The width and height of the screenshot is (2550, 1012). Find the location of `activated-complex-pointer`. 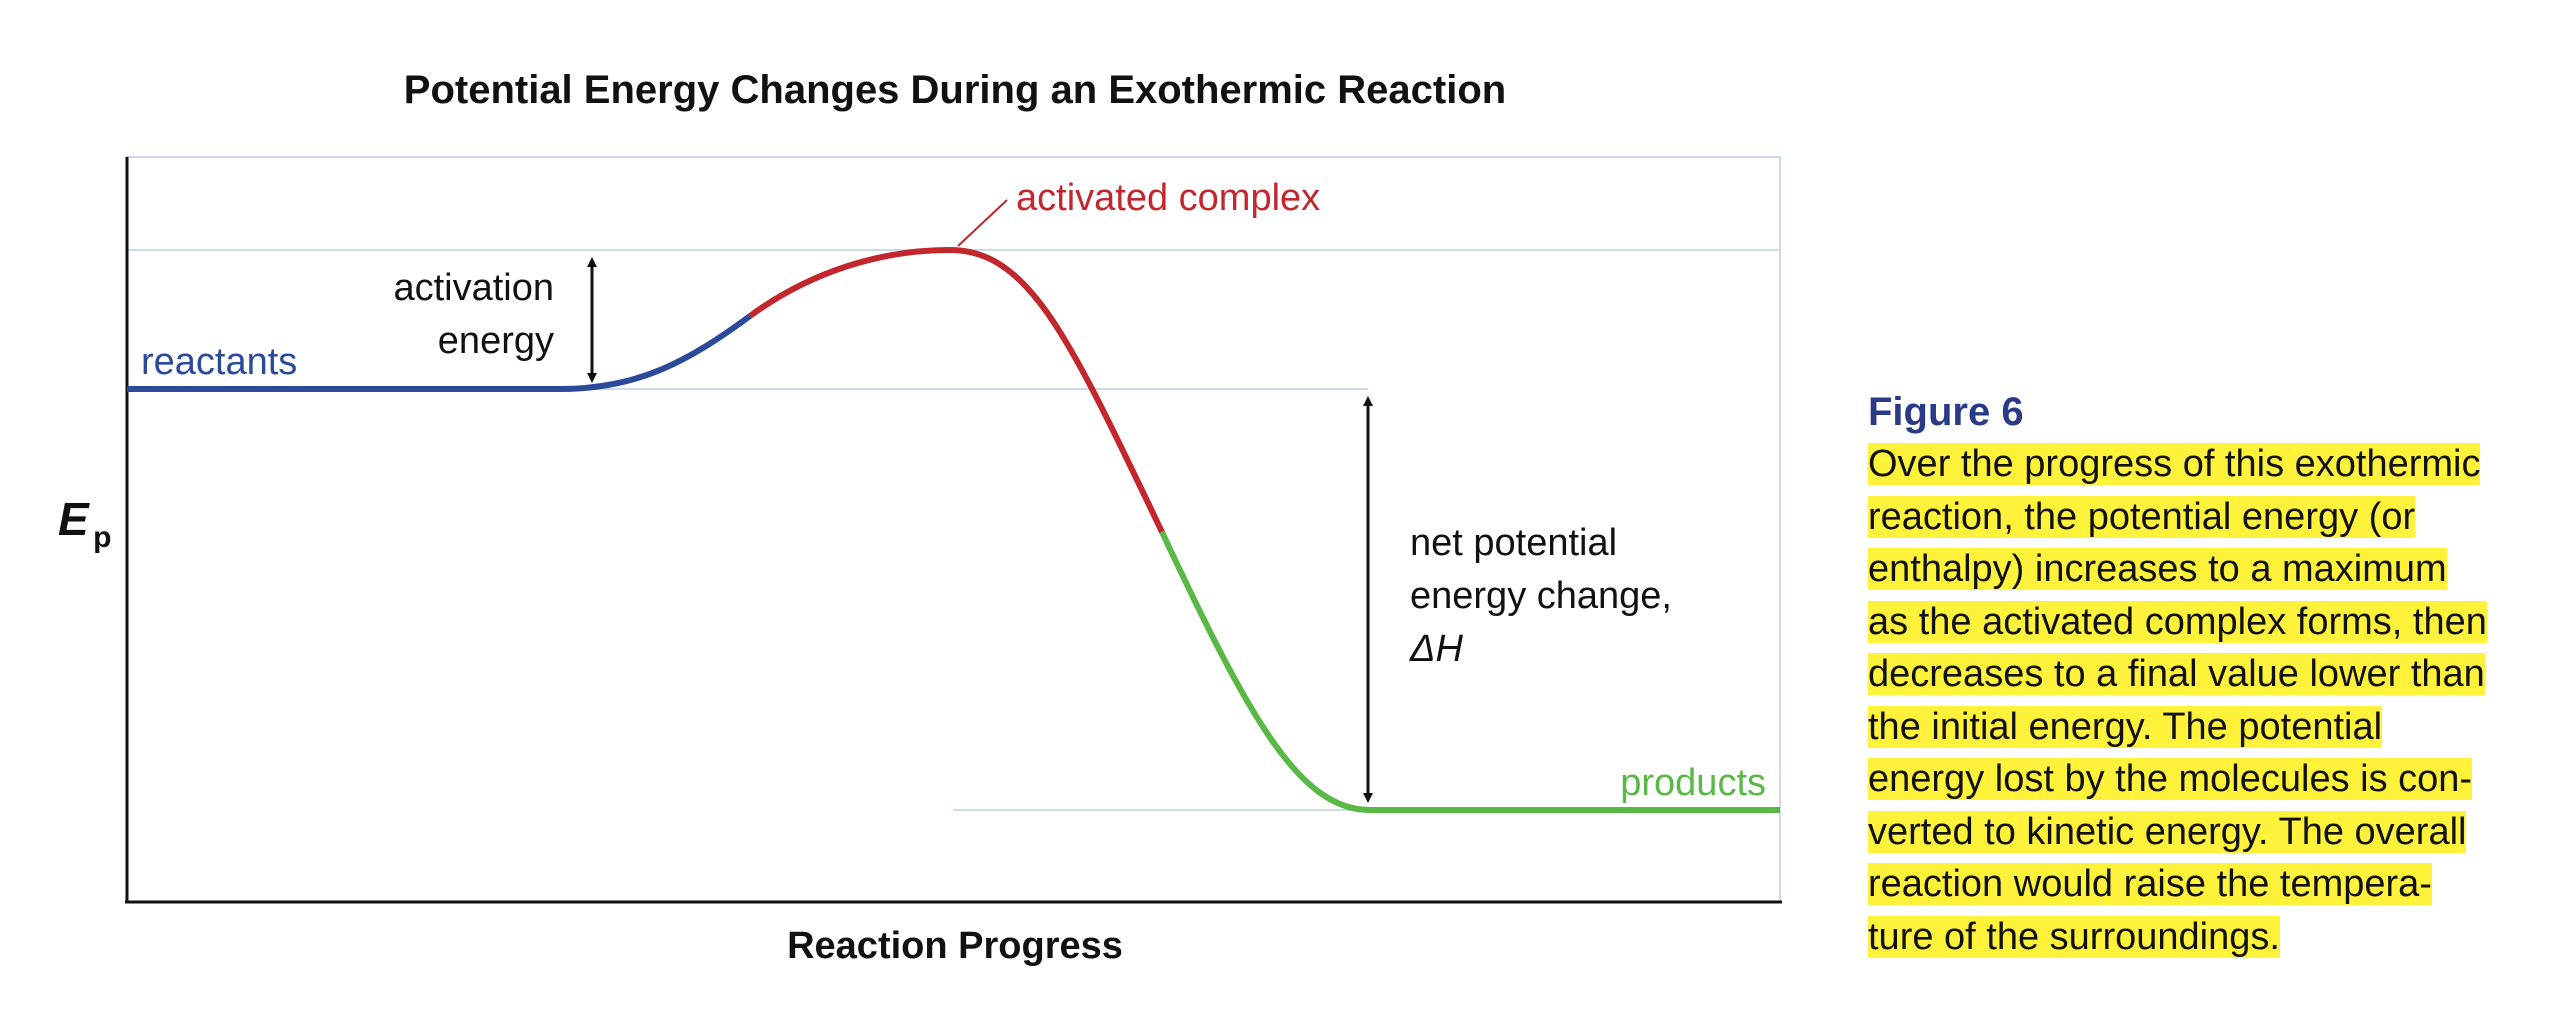

activated-complex-pointer is located at coordinates (982, 223).